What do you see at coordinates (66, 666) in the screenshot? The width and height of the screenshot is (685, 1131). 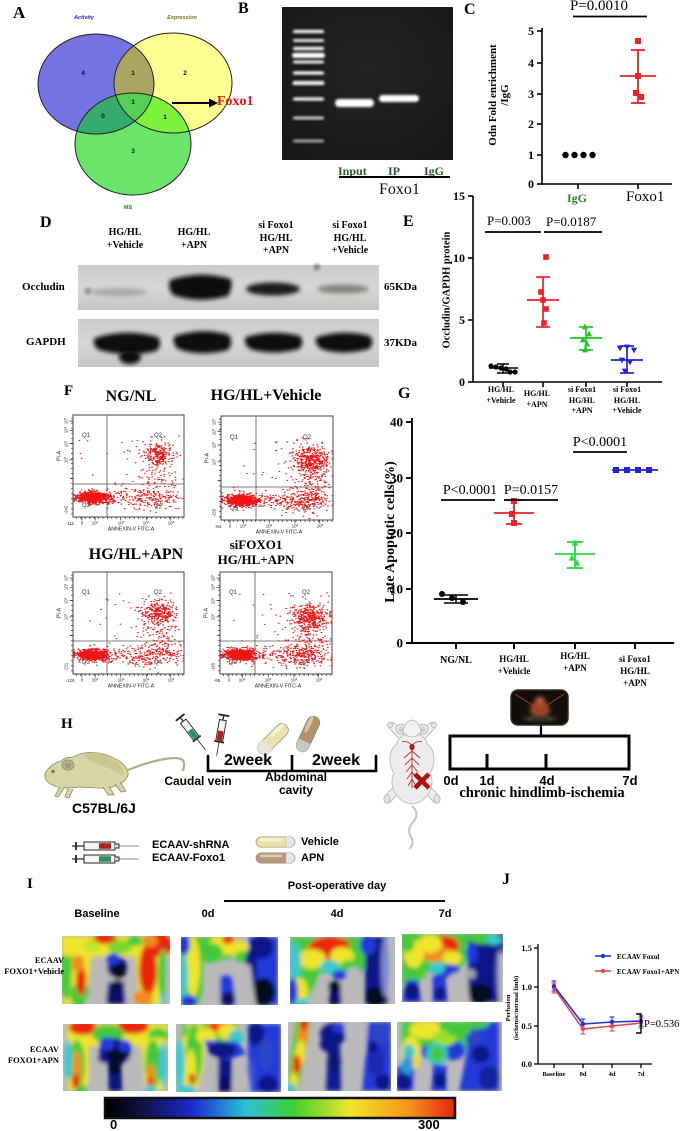 I see `svg-text: -221` at bounding box center [66, 666].